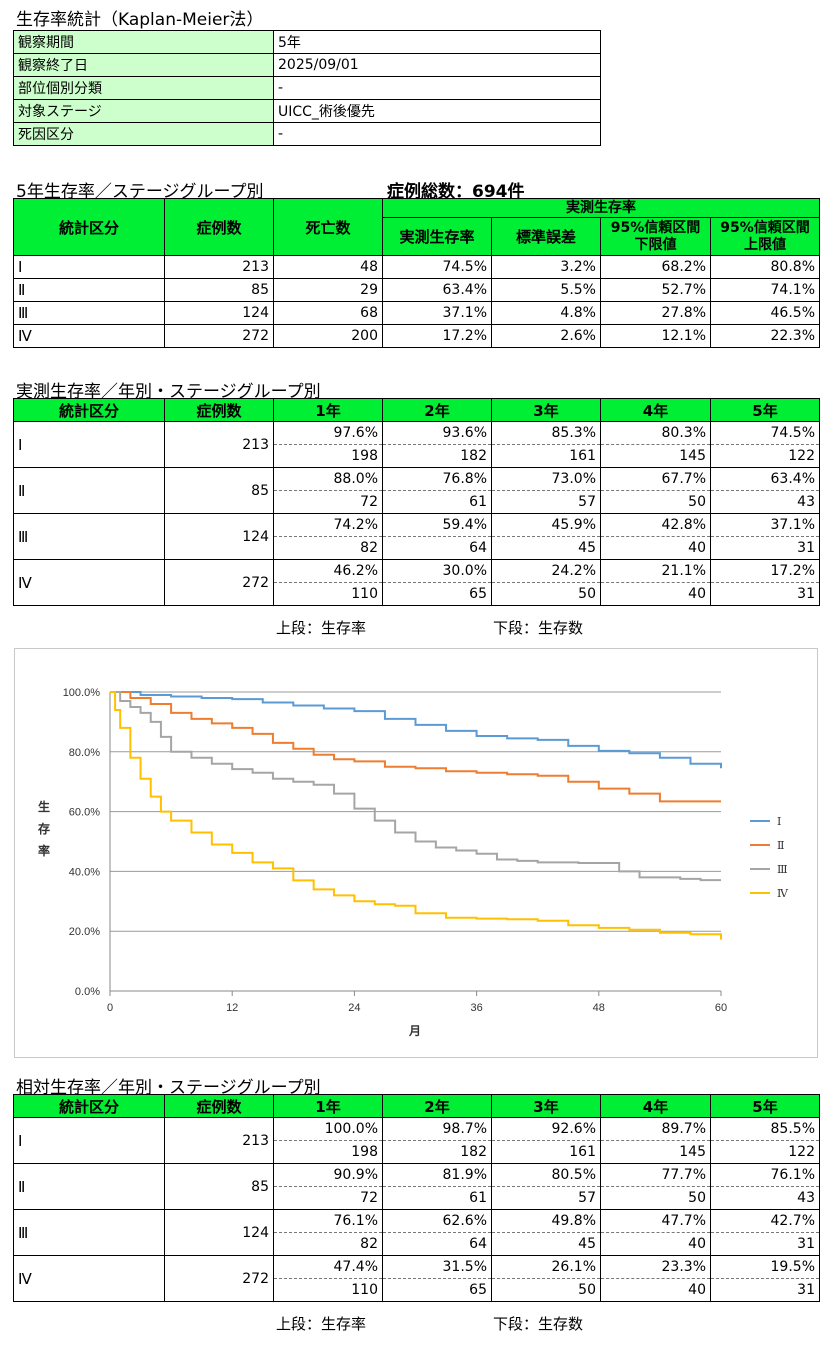  Describe the element at coordinates (84, 813) in the screenshot. I see `y-tick-label: 60.0%` at that location.